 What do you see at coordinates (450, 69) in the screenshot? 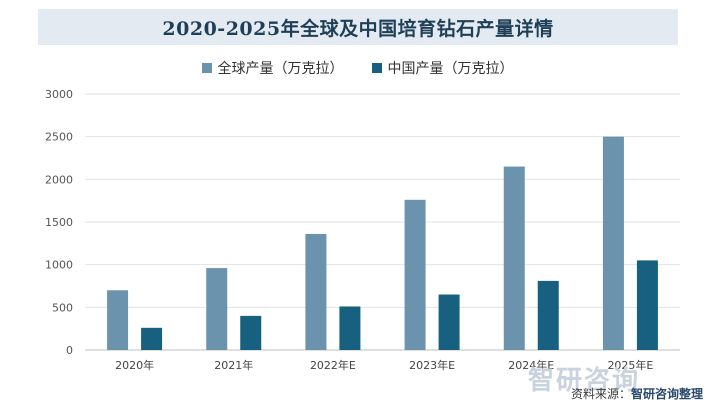
I see `legend-label-china: 中国产量（万克拉）` at bounding box center [450, 69].